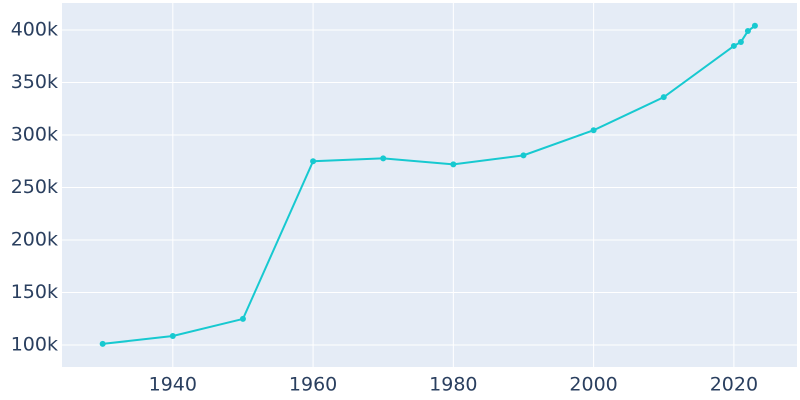 The height and width of the screenshot is (400, 800). Describe the element at coordinates (34, 82) in the screenshot. I see `y-tick-label: 350k` at that location.